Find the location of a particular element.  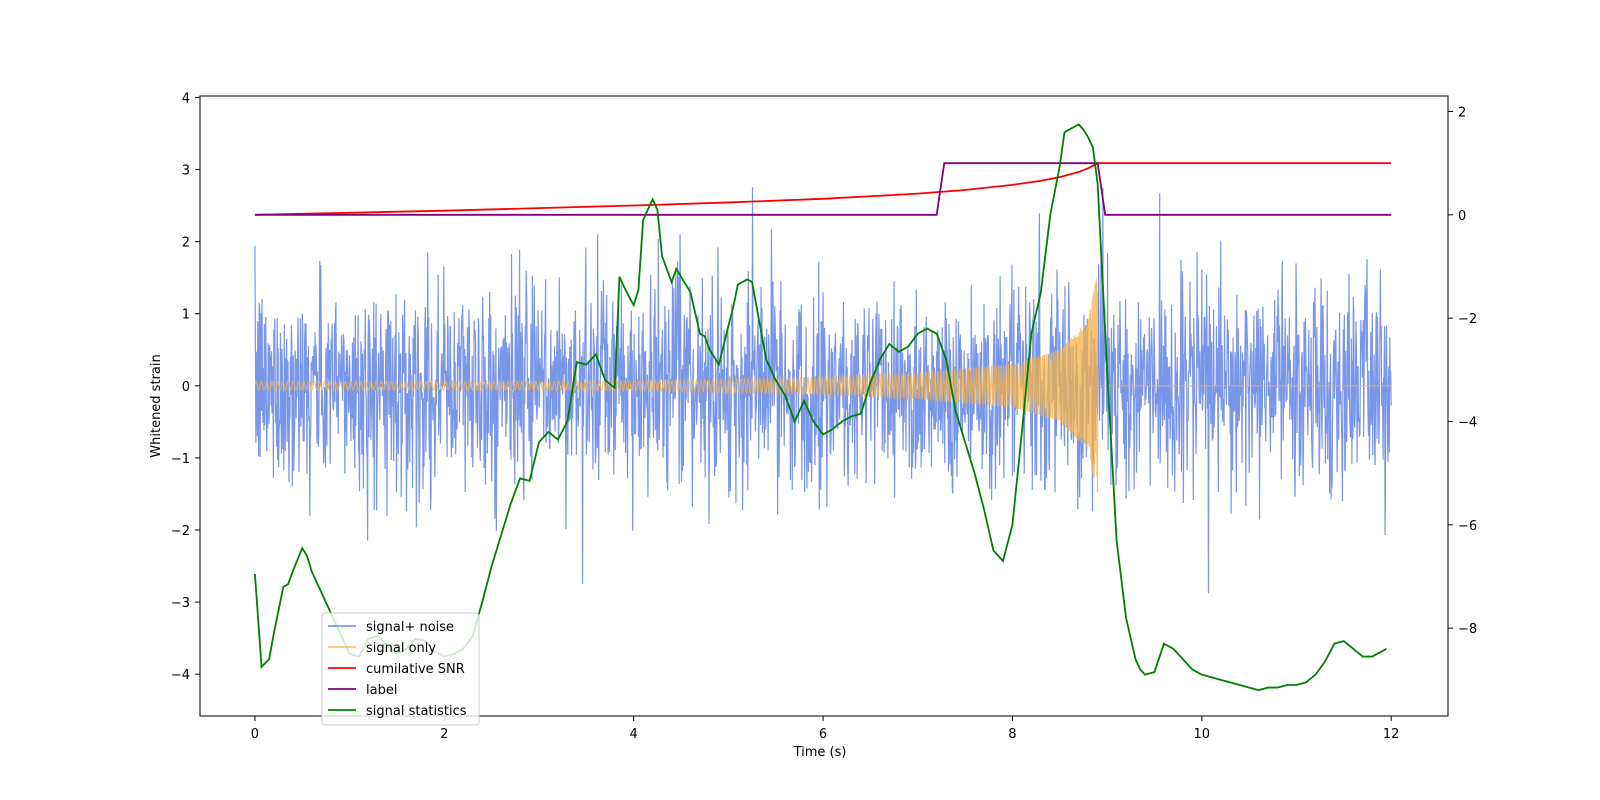

x-tick-label: 8 is located at coordinates (1012, 734).